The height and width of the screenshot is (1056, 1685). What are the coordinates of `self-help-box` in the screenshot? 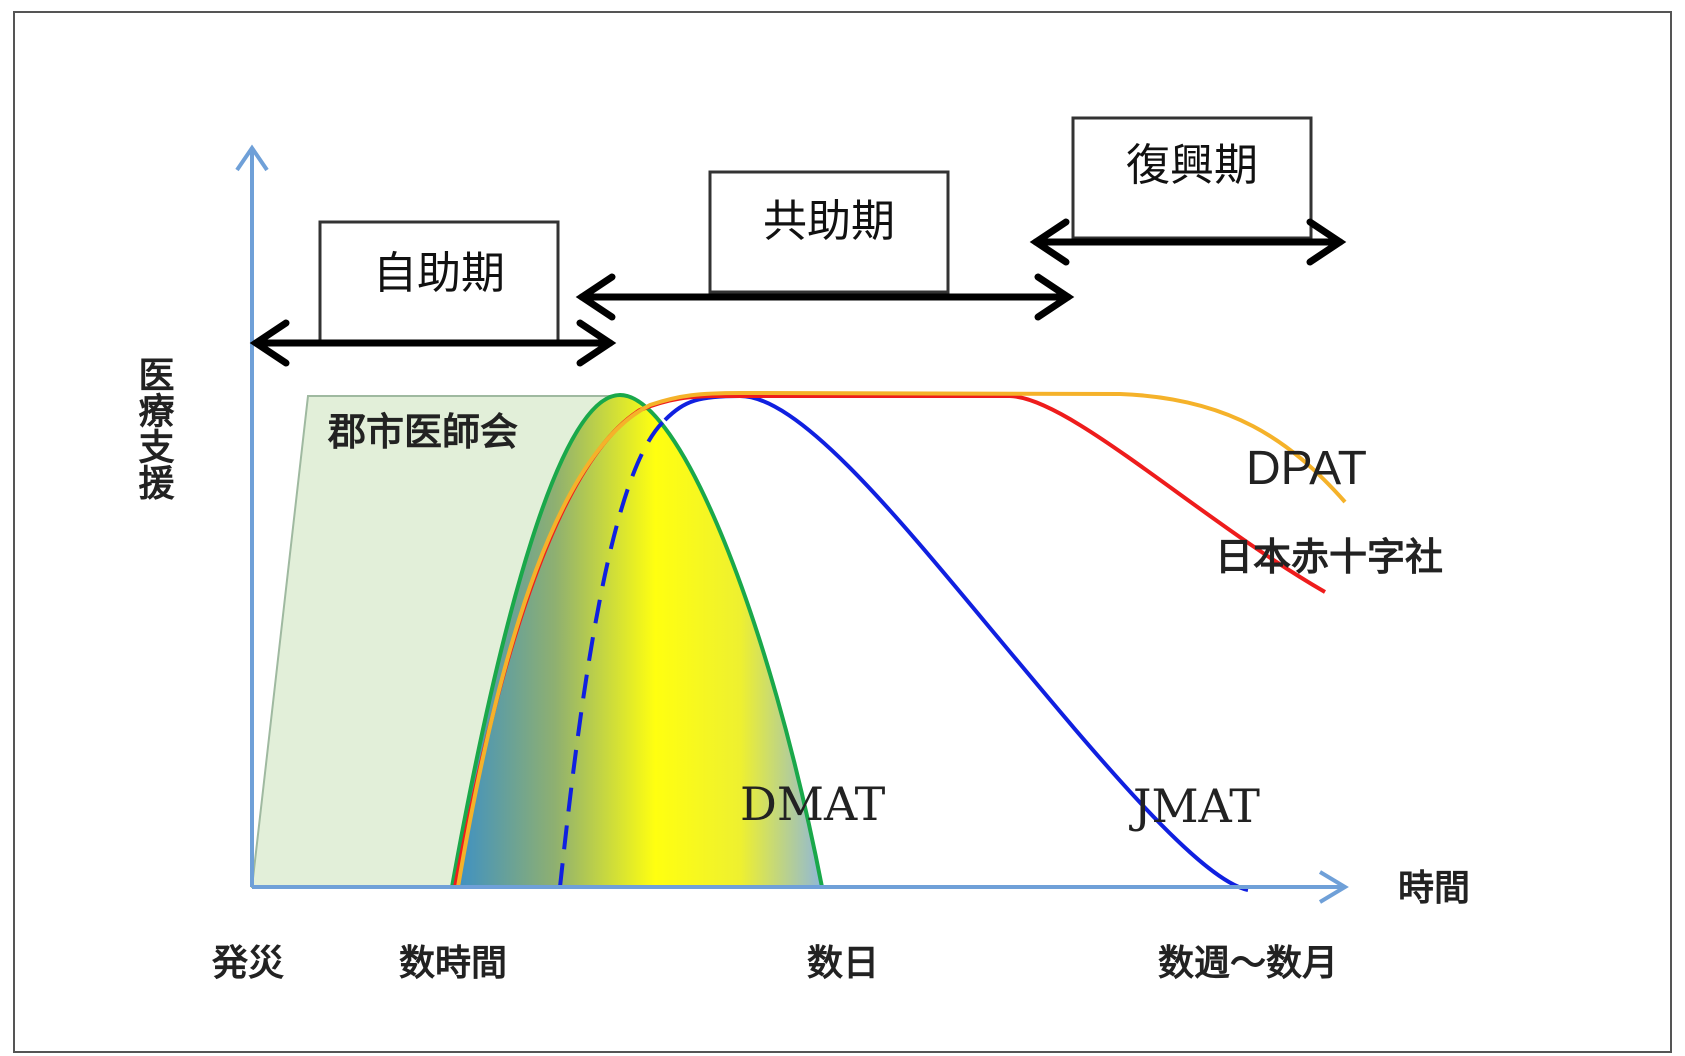 It's located at (439, 282).